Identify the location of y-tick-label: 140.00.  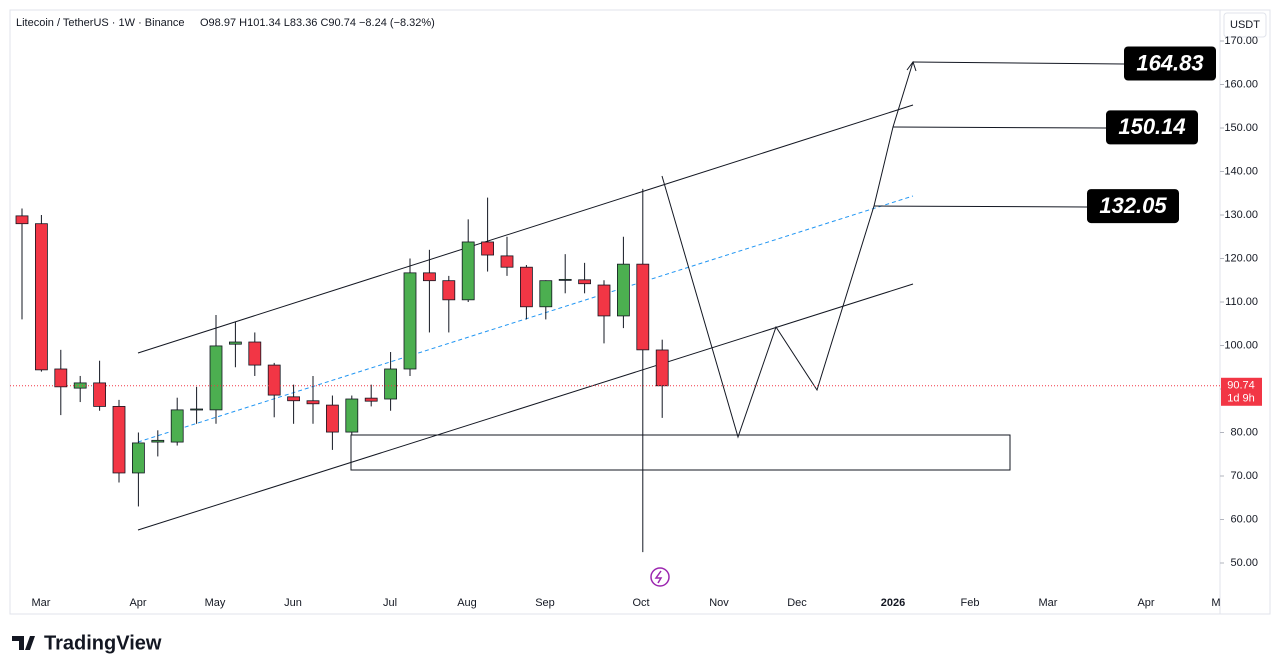
(1241, 171).